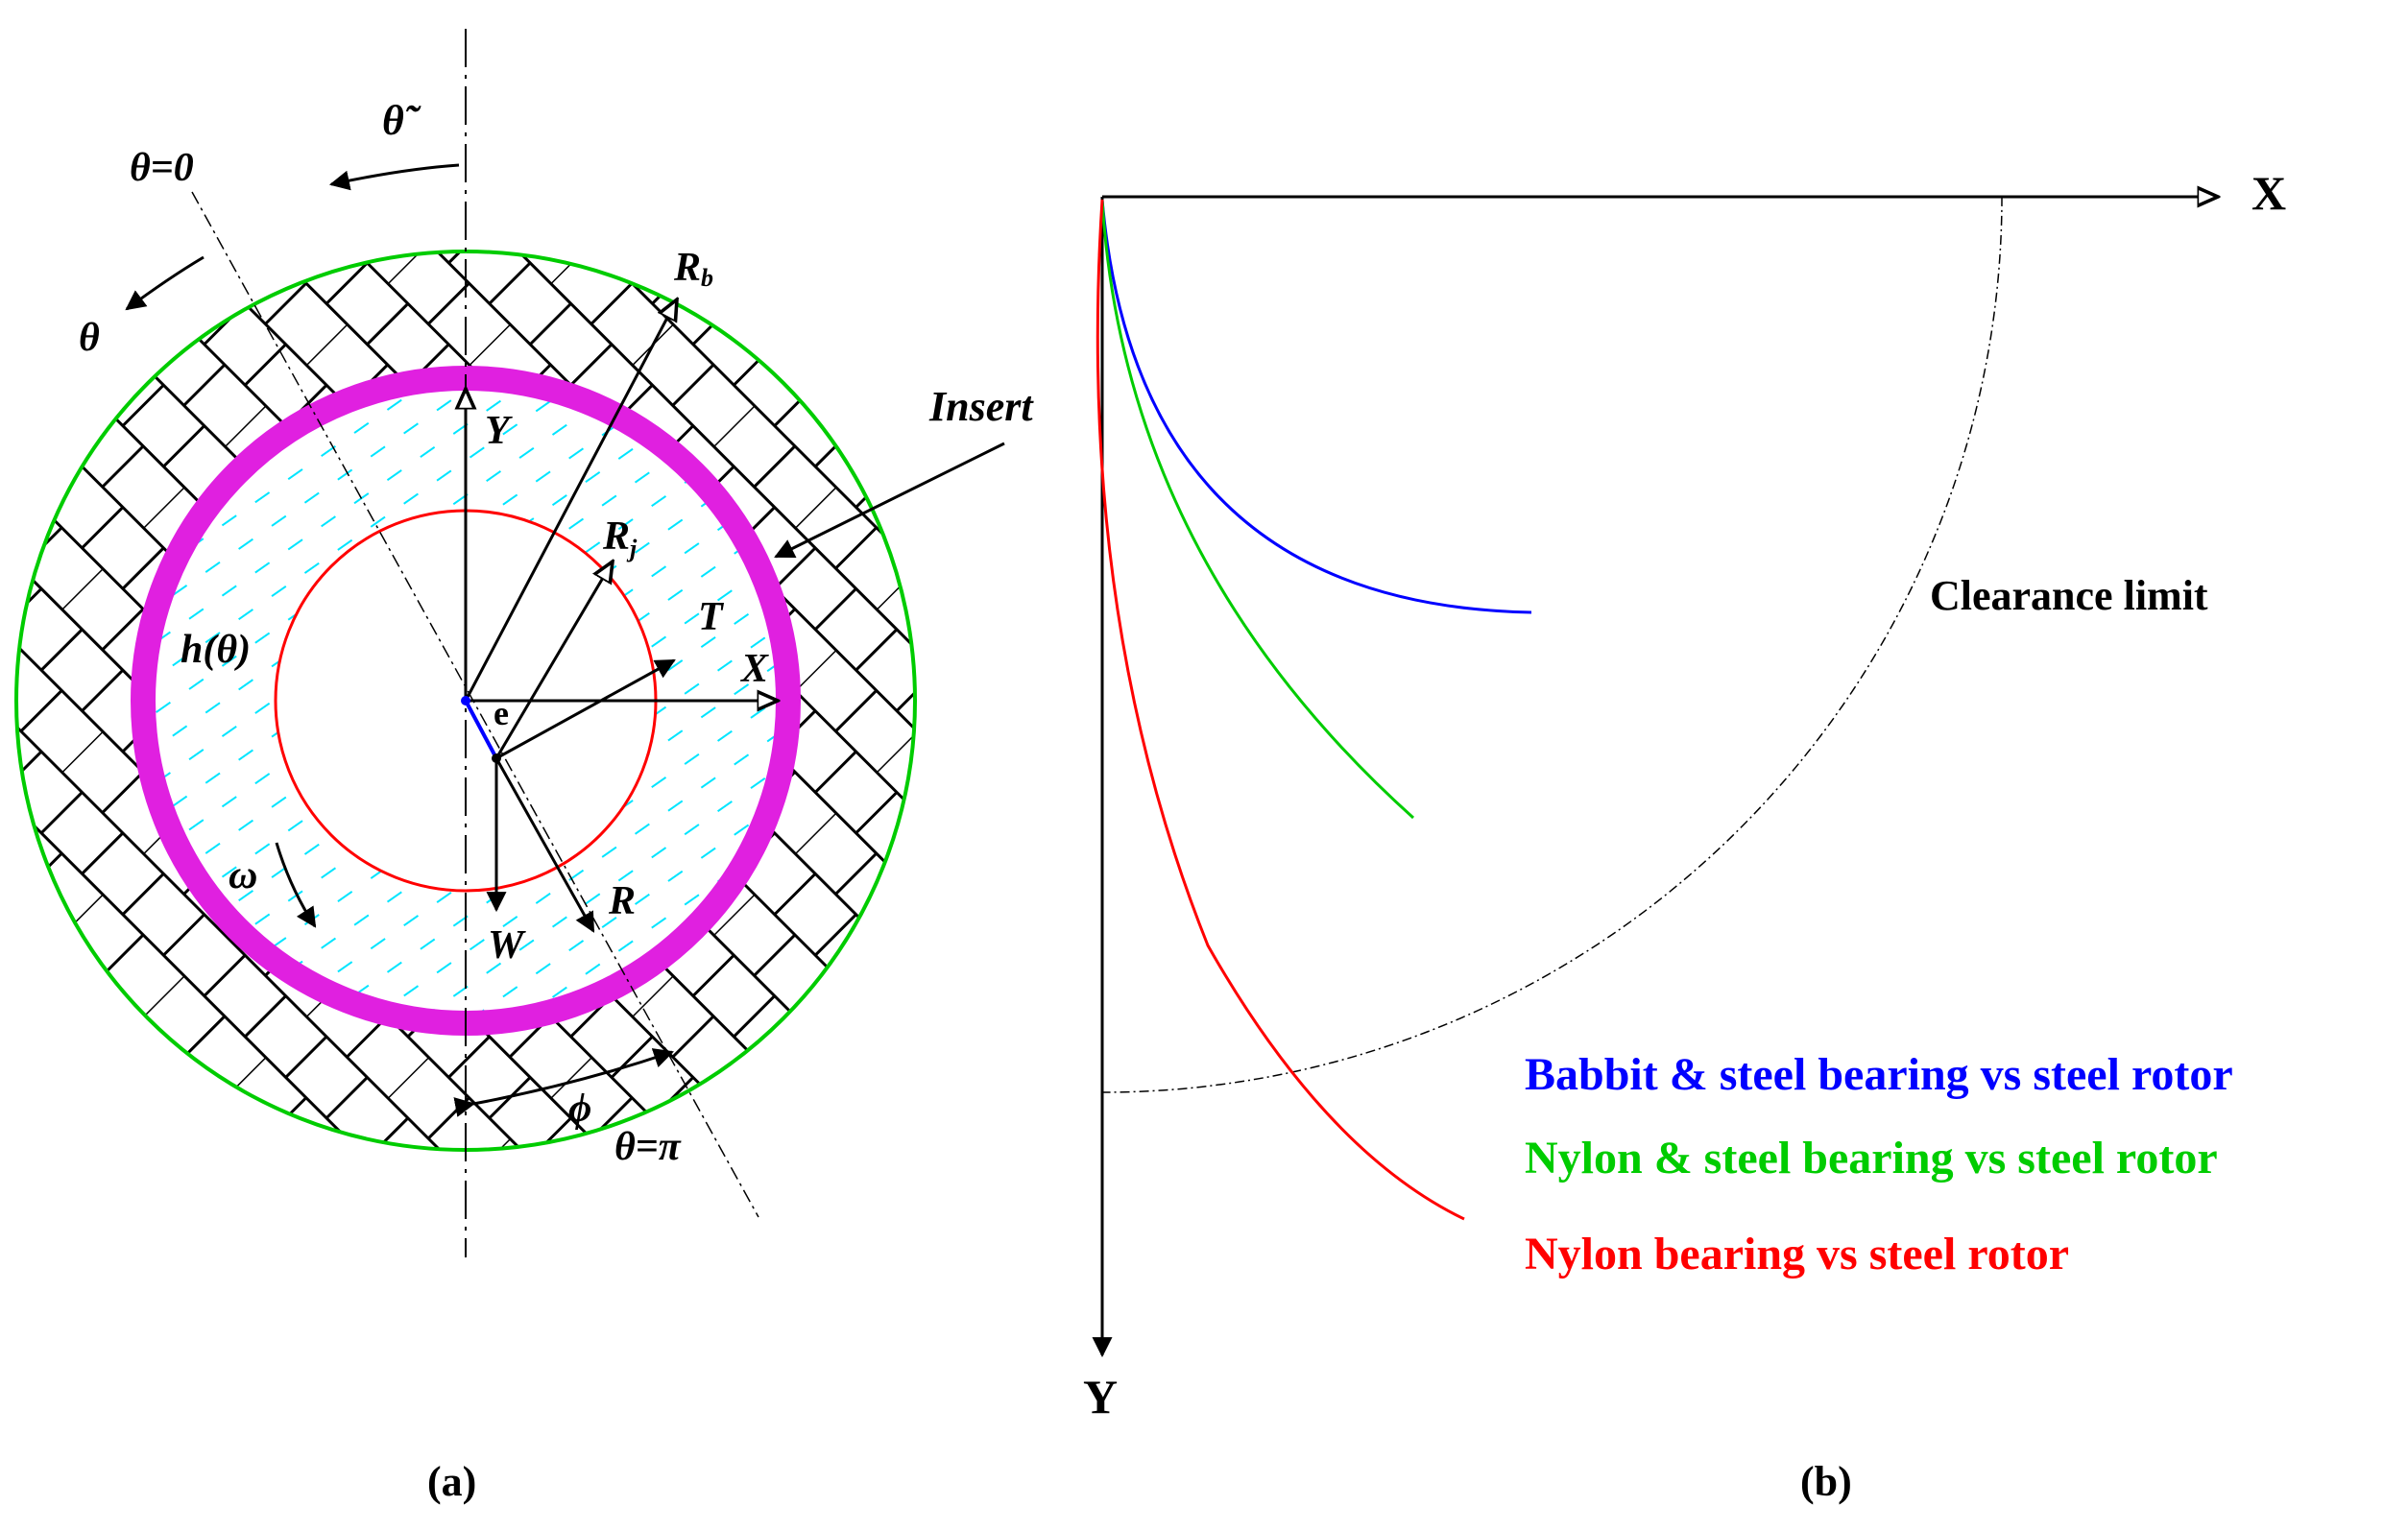 The width and height of the screenshot is (2408, 1530). I want to click on w-label: W, so click(507, 945).